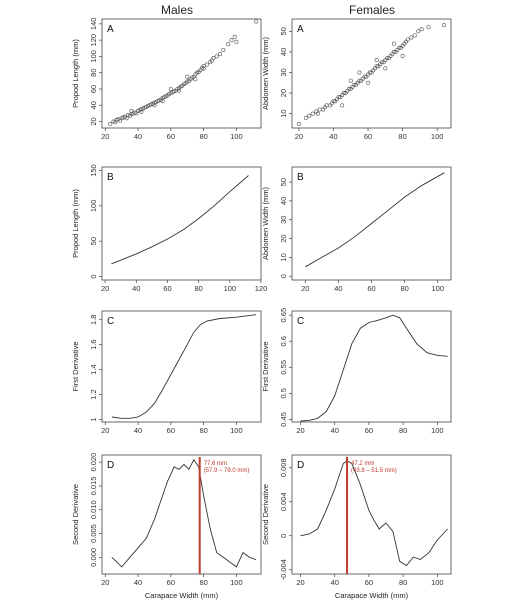  What do you see at coordinates (105, 288) in the screenshot?
I see `males-B-x-tick-label: 20` at bounding box center [105, 288].